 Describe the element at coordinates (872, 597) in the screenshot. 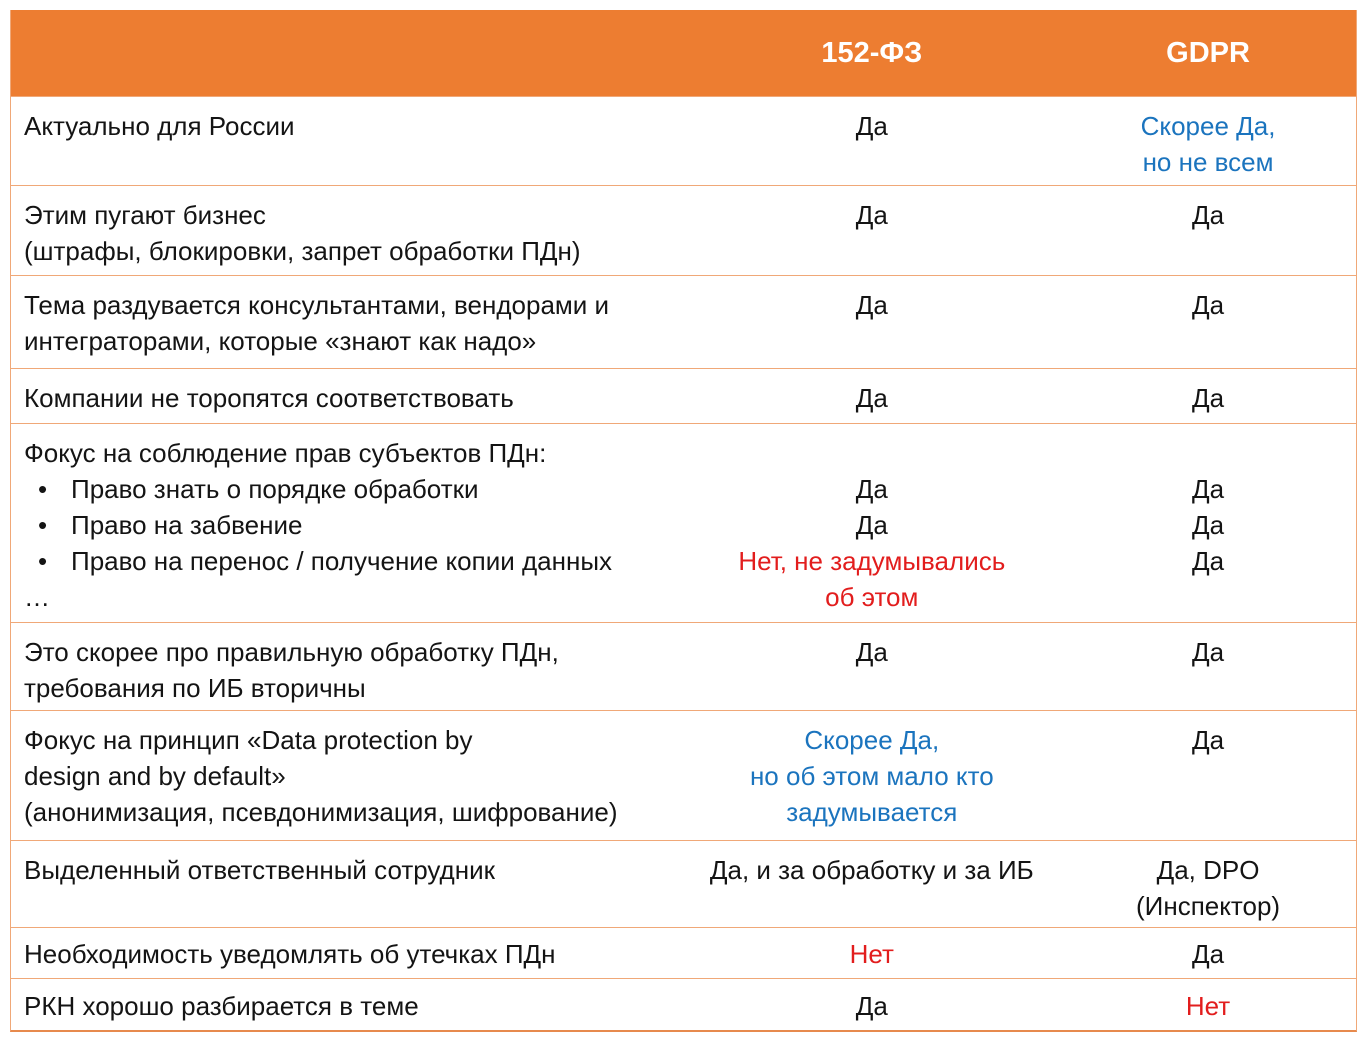

I see `value-line: об этом` at that location.